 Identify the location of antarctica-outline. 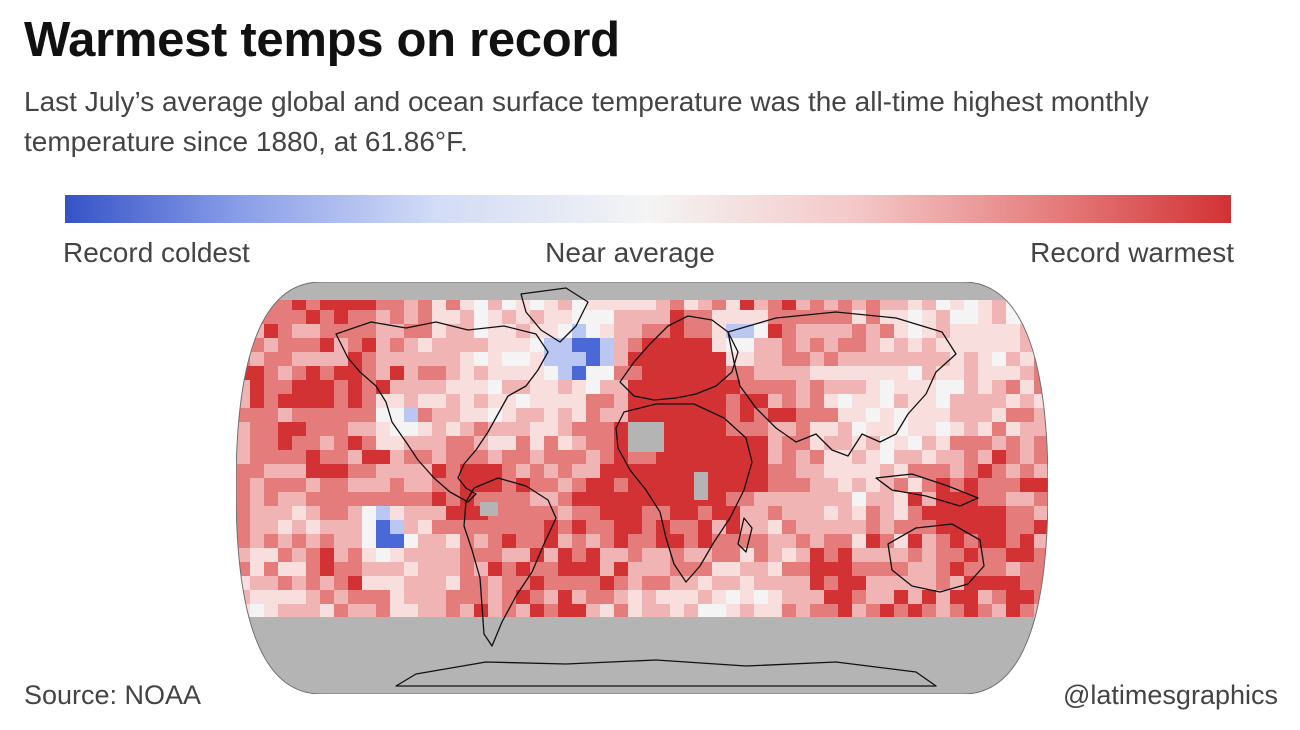
(666, 673).